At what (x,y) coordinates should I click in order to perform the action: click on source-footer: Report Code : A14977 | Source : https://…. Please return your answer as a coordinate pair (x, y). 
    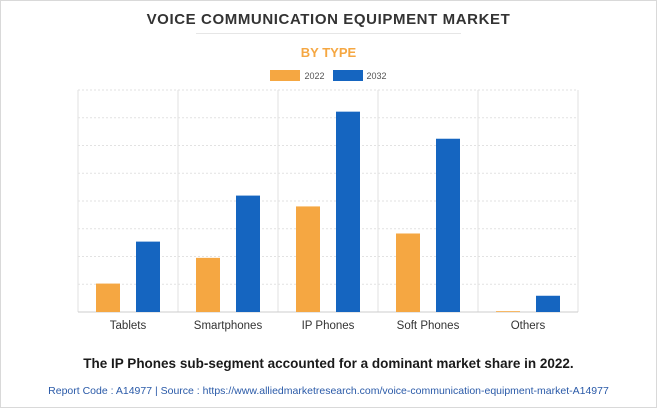
    Looking at the image, I should click on (328, 391).